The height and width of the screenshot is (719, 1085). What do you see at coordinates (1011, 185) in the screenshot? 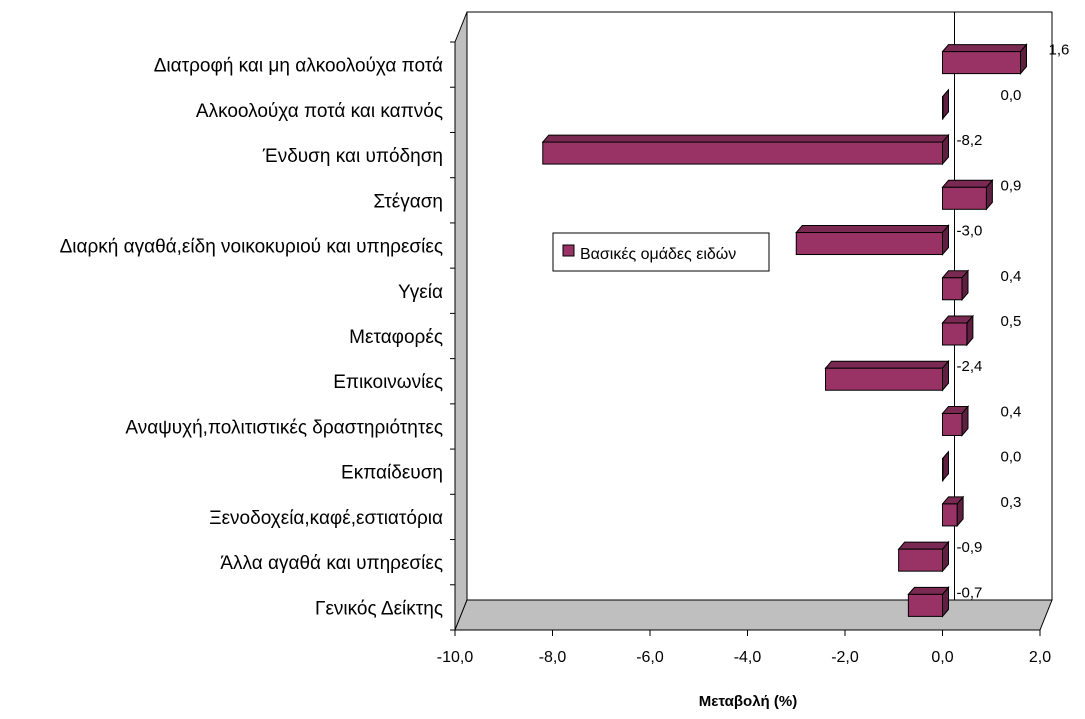
I see `data-label: 0,9` at bounding box center [1011, 185].